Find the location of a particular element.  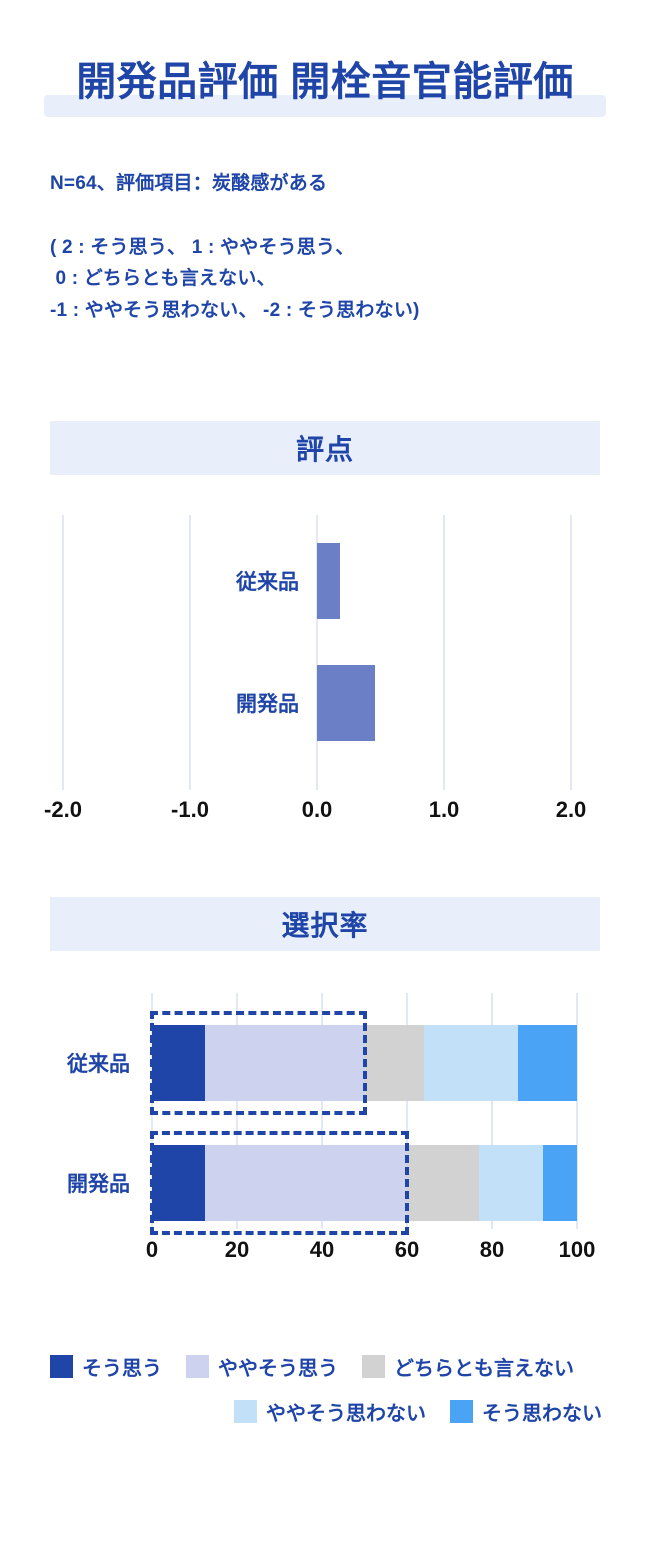

legend-row-top: そう思う ややそう思う どちらとも言えない is located at coordinates (326, 1366).